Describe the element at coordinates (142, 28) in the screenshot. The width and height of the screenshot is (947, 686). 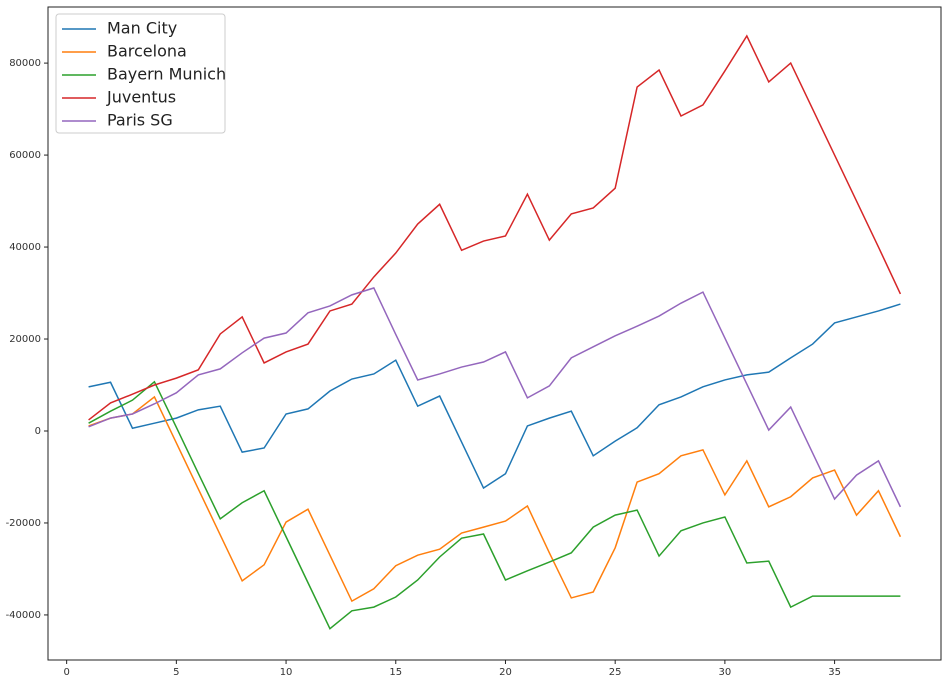
I see `legend-label: Man City` at that location.